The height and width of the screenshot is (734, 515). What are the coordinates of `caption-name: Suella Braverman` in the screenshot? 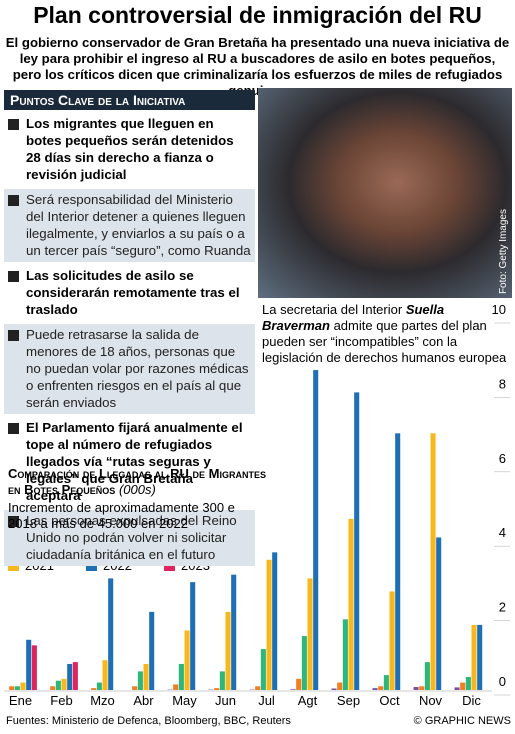 It's located at (353, 317).